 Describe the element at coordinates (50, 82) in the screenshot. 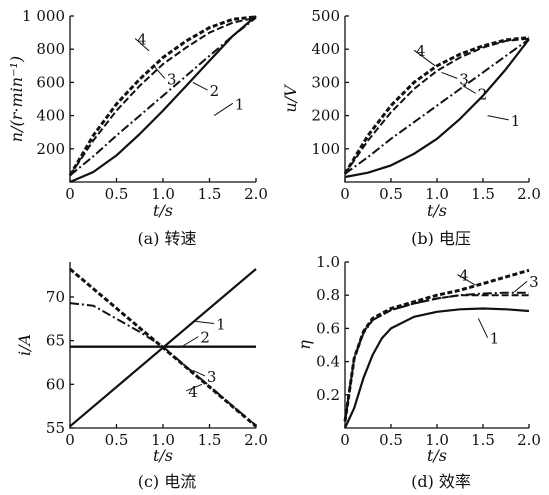

I see `y-tick-label: 600` at that location.